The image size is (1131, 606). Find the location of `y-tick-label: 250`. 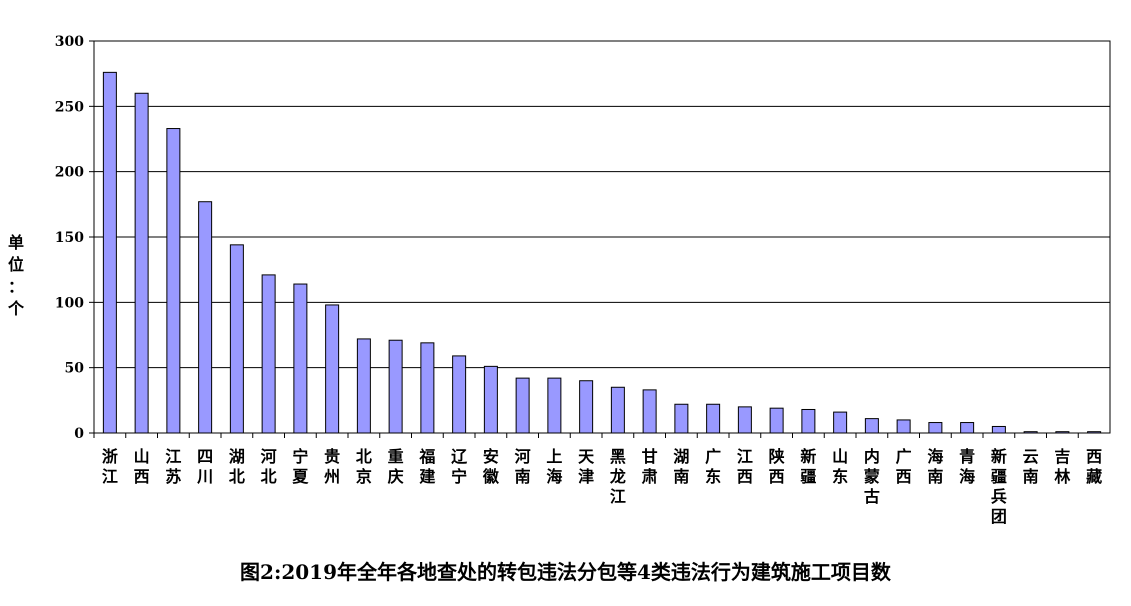

y-tick-label: 250 is located at coordinates (69, 107).